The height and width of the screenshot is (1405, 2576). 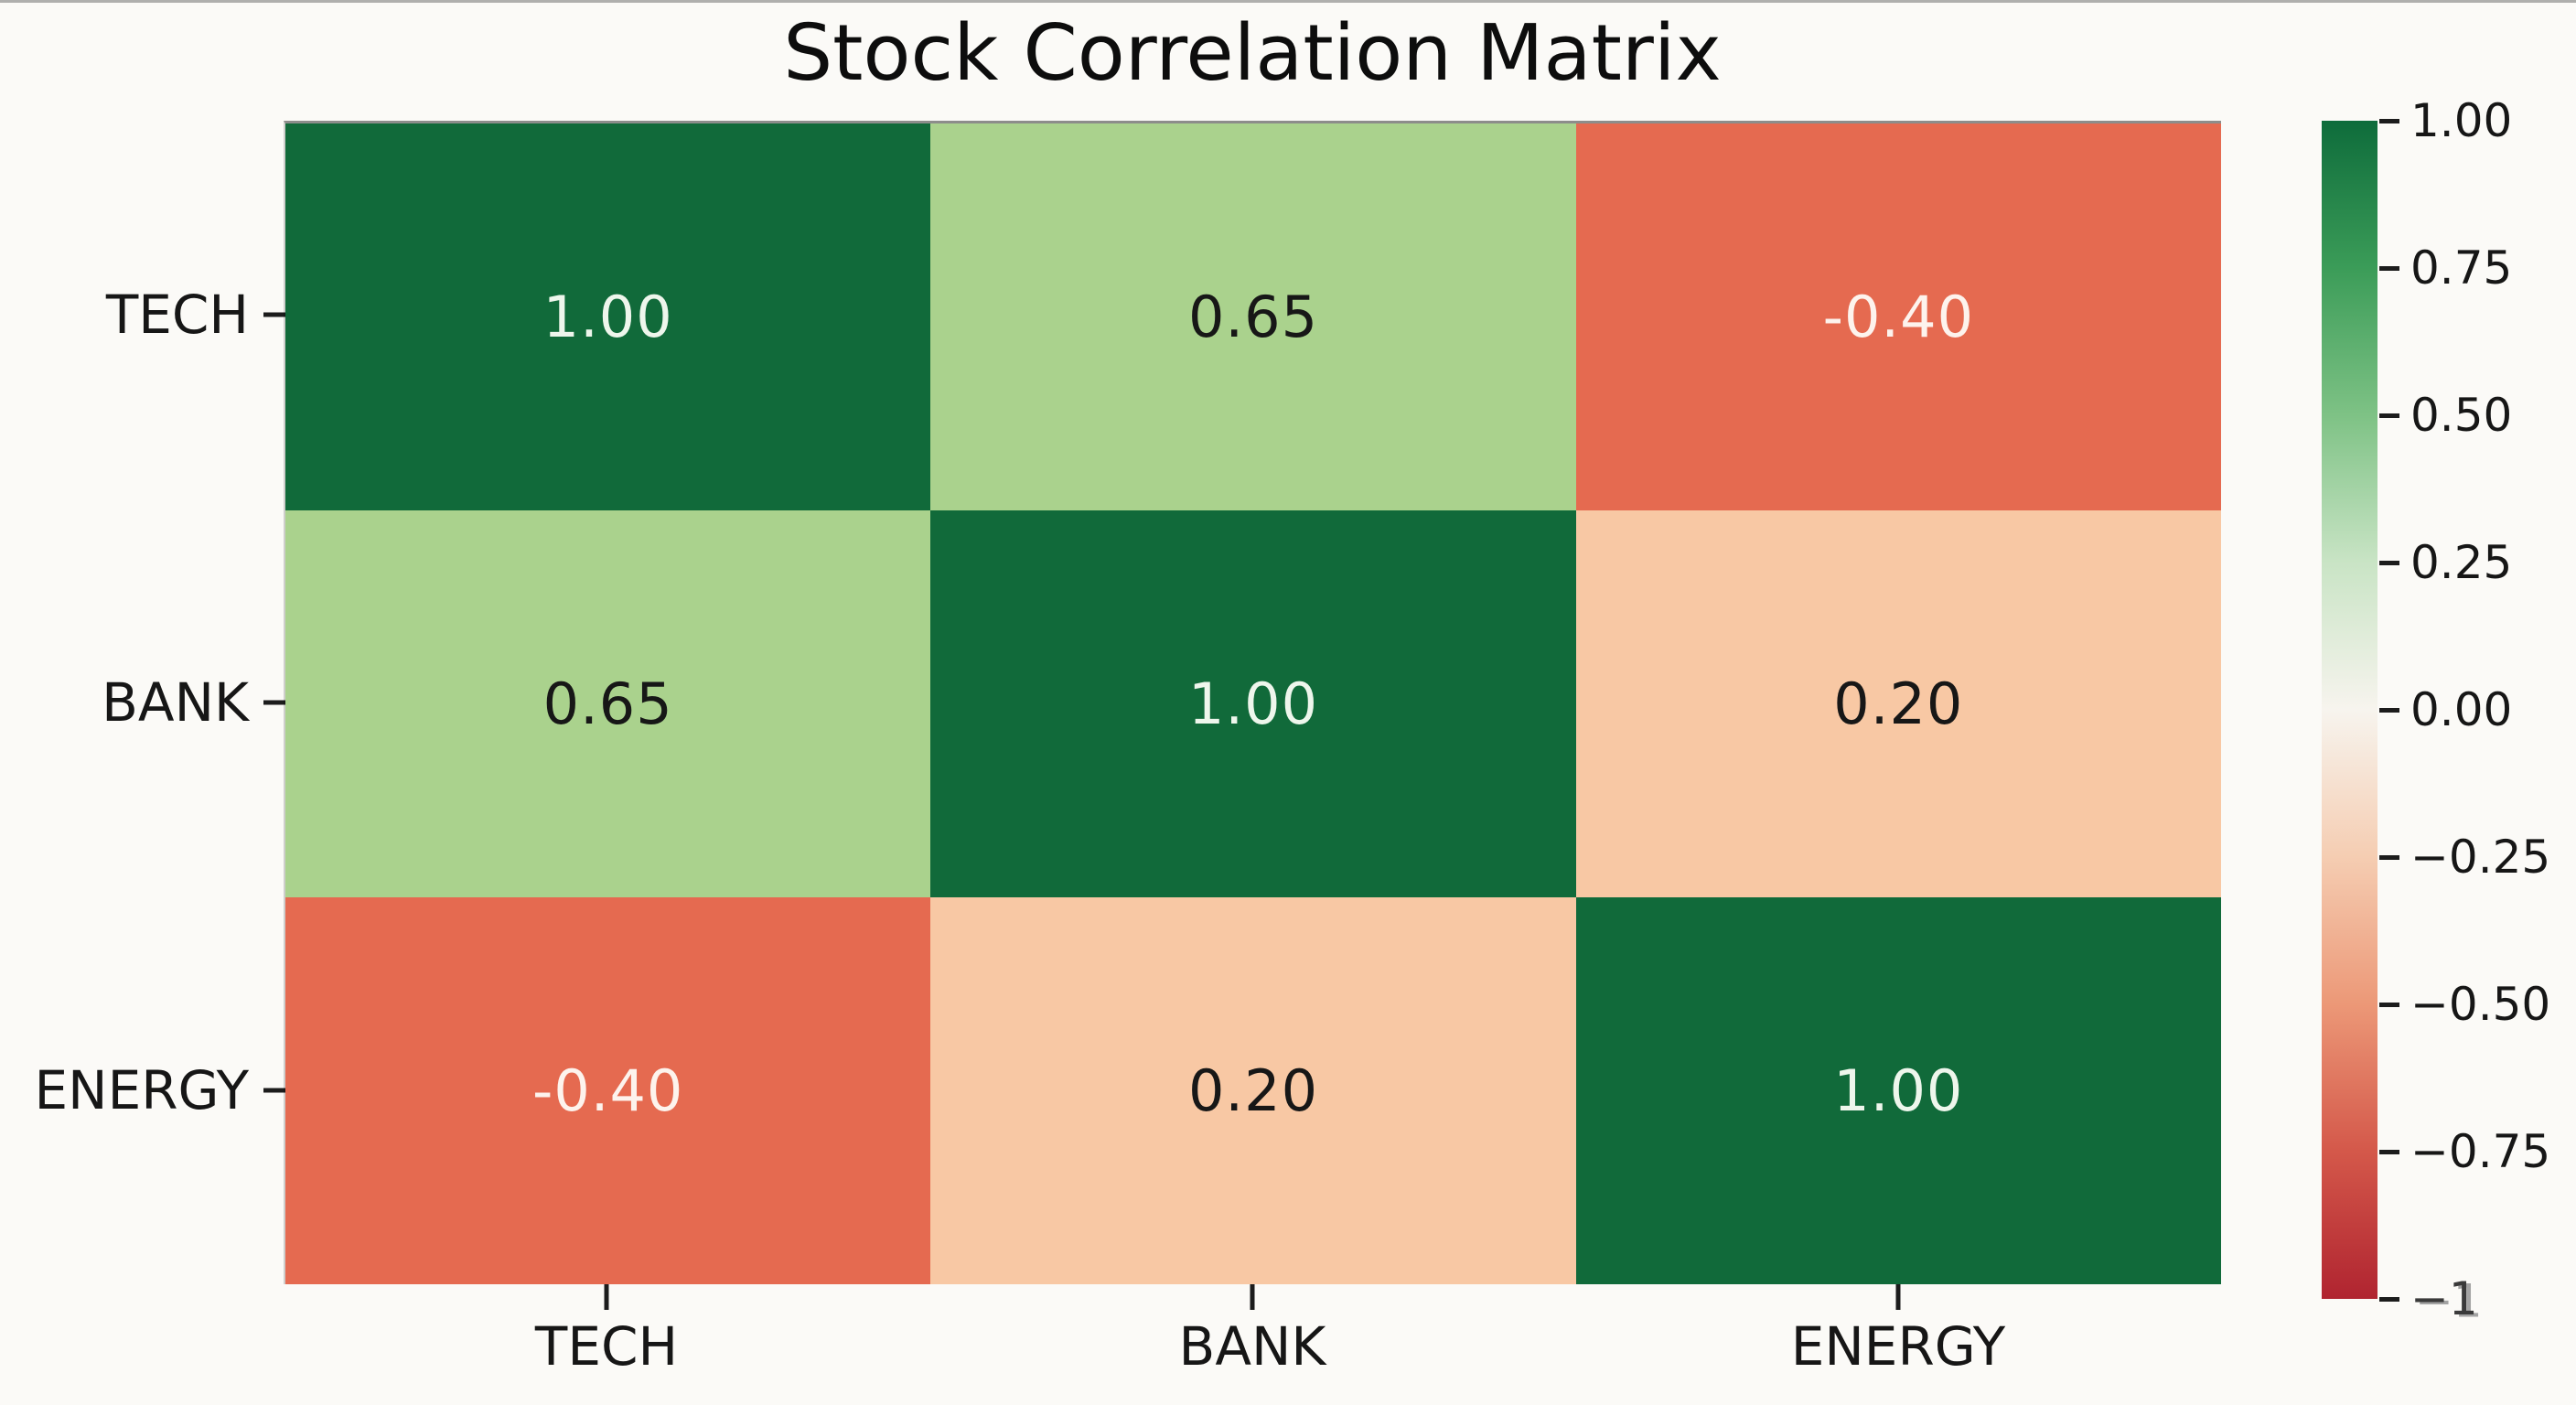 What do you see at coordinates (2481, 1151) in the screenshot?
I see `colorbar-tick-label: −0.75` at bounding box center [2481, 1151].